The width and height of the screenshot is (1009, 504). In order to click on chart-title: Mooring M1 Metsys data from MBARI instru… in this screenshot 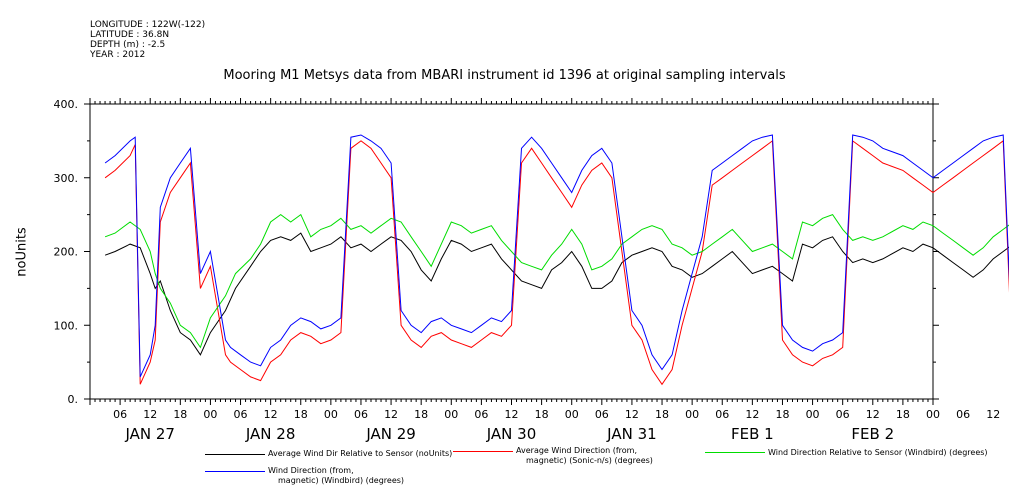, I will do `click(504, 75)`.